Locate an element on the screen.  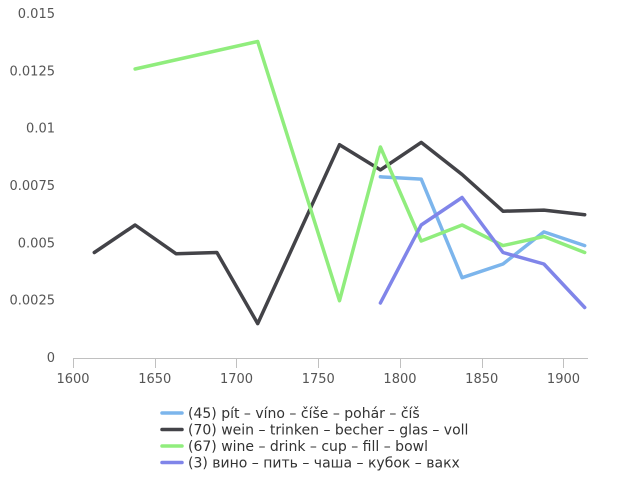
x-tick-label: 1900 is located at coordinates (563, 379).